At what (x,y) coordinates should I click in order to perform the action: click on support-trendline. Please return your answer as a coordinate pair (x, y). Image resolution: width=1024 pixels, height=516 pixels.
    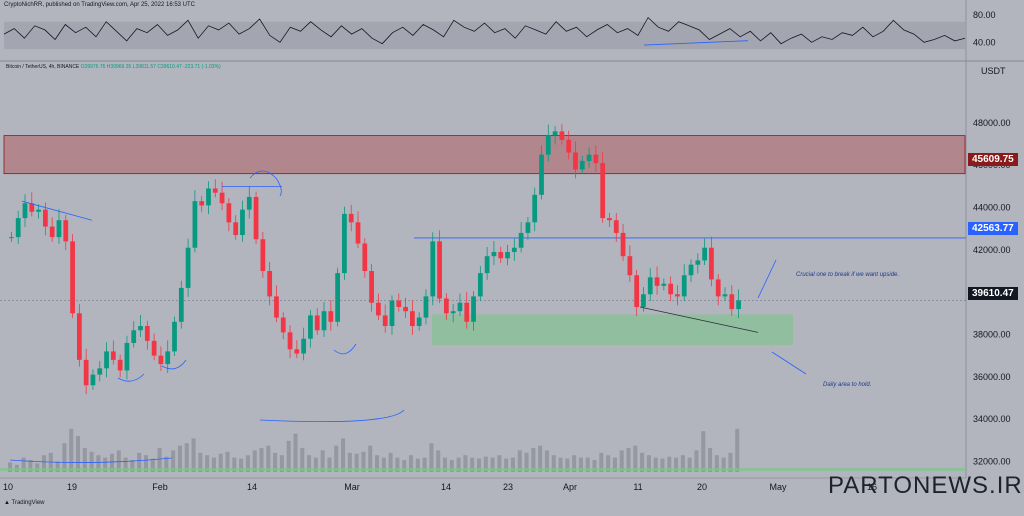
    Looking at the image, I should click on (699, 319).